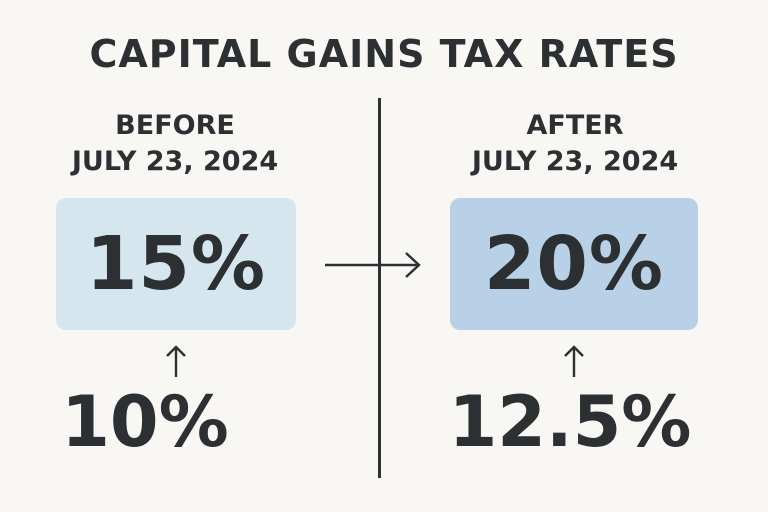  Describe the element at coordinates (145, 422) in the screenshot. I see `before-lower-rate: 10%` at that location.